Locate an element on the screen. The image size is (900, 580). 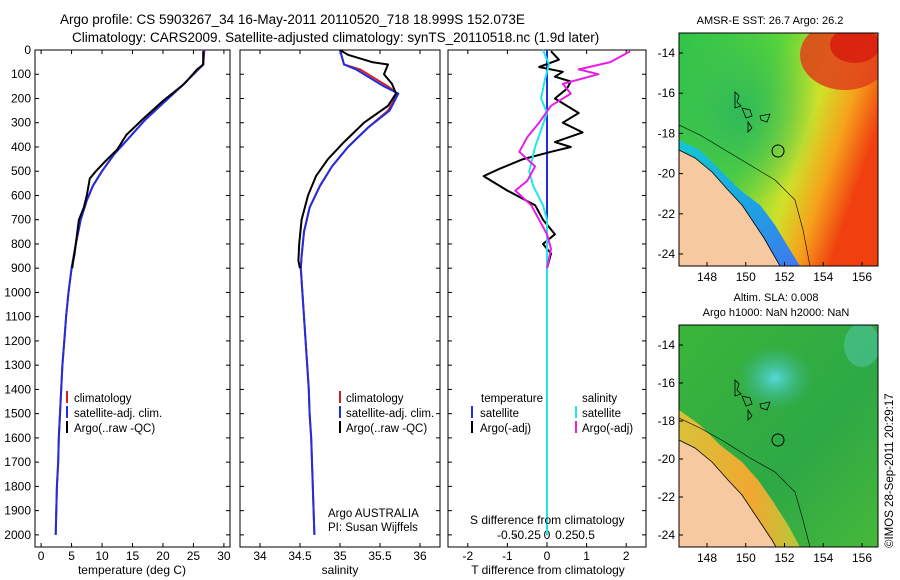
x-tick-label: -1 is located at coordinates (507, 556).